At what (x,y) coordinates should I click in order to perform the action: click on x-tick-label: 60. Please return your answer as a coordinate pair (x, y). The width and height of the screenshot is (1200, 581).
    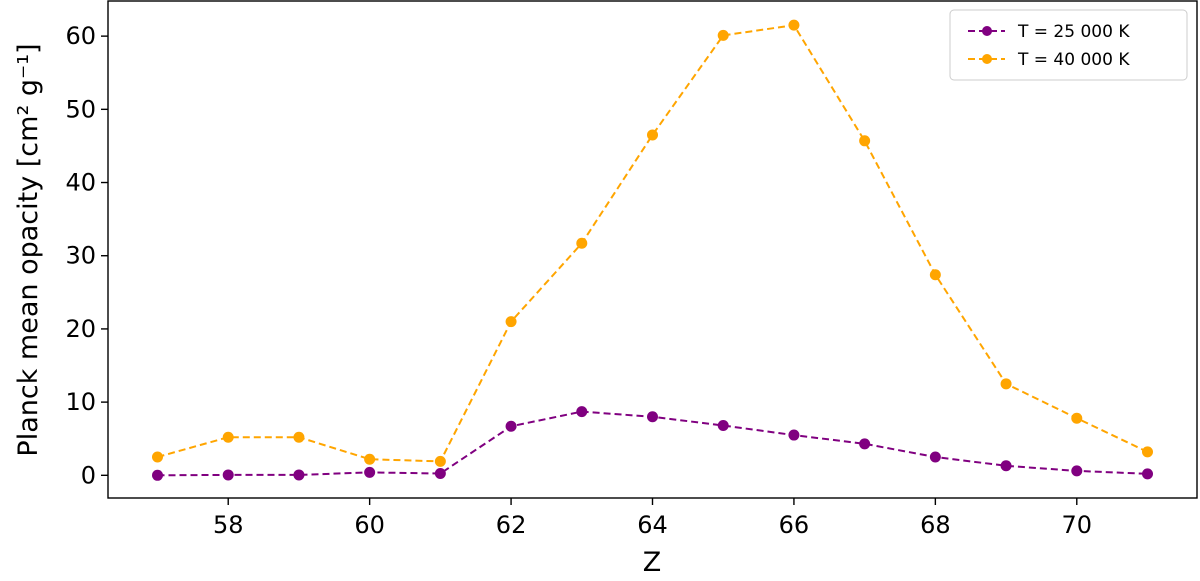
    Looking at the image, I should click on (369, 525).